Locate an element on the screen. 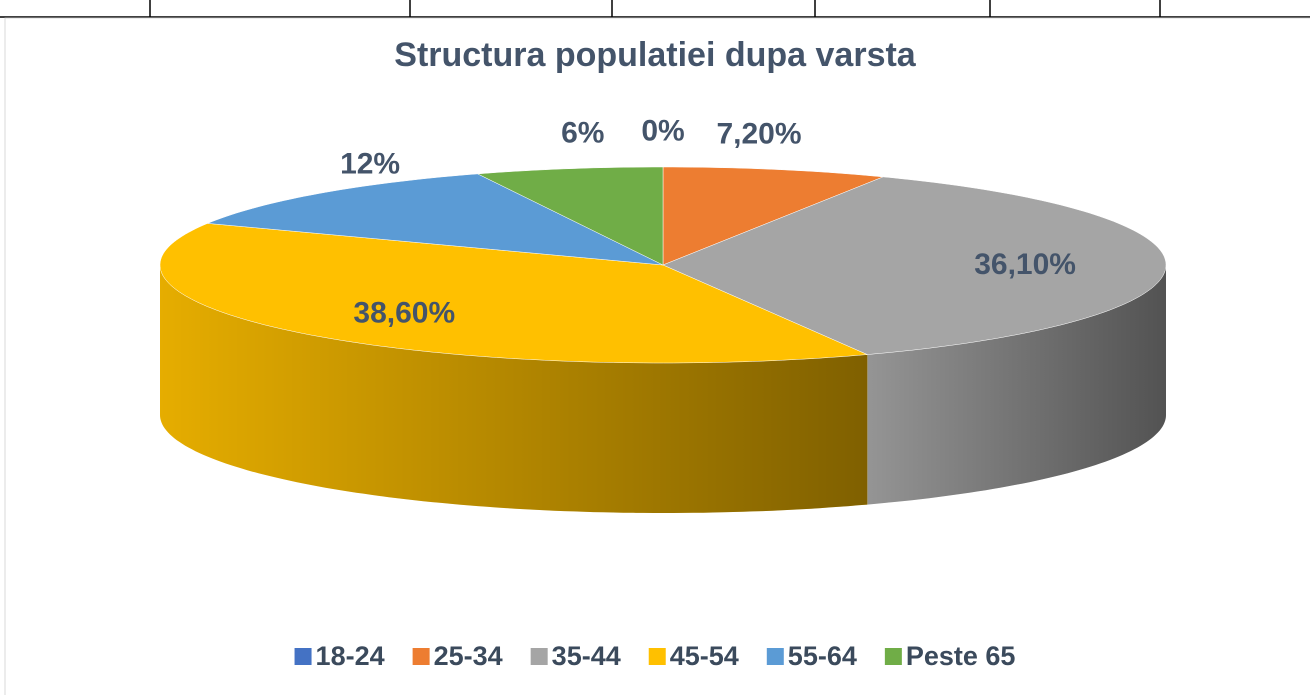  legend-label: 35-44 is located at coordinates (586, 656).